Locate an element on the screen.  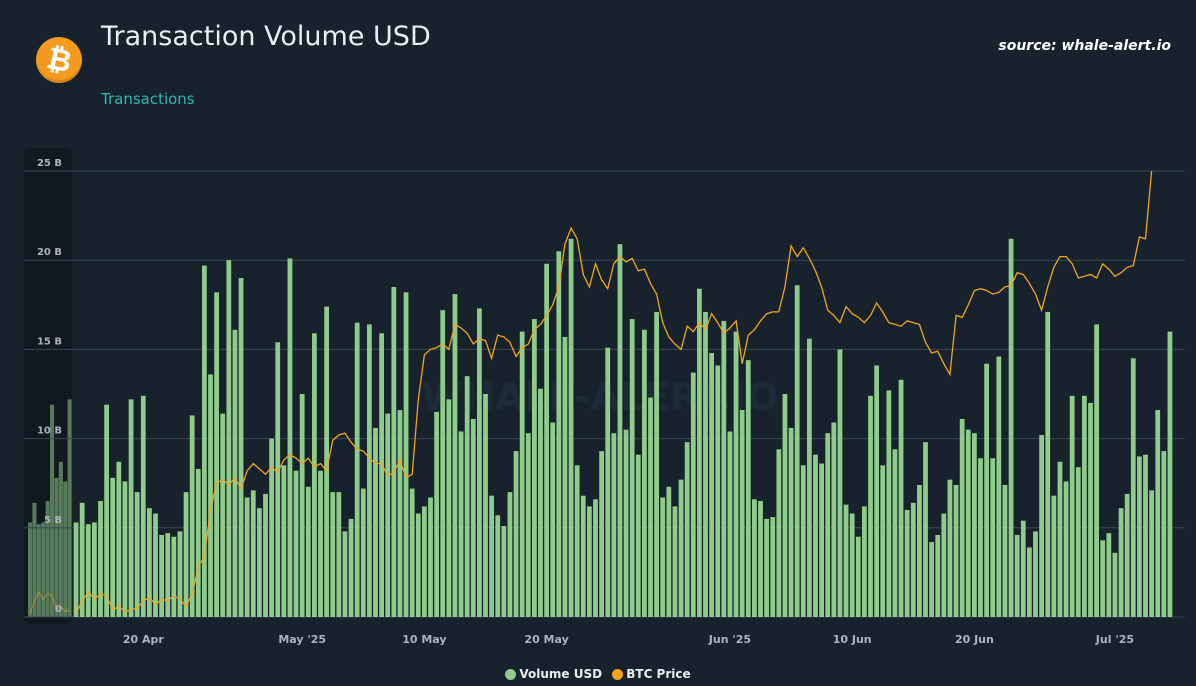
x-tick-label: Jun '25 is located at coordinates (729, 639).